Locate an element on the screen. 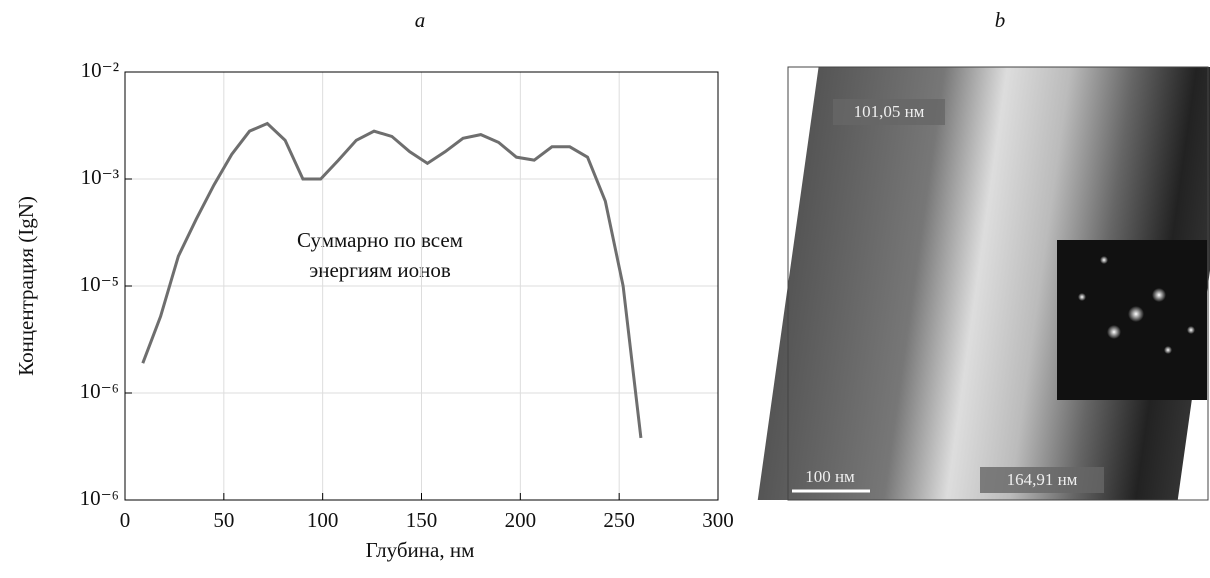 The height and width of the screenshot is (578, 1210). x-tick-label: 0 is located at coordinates (125, 520).